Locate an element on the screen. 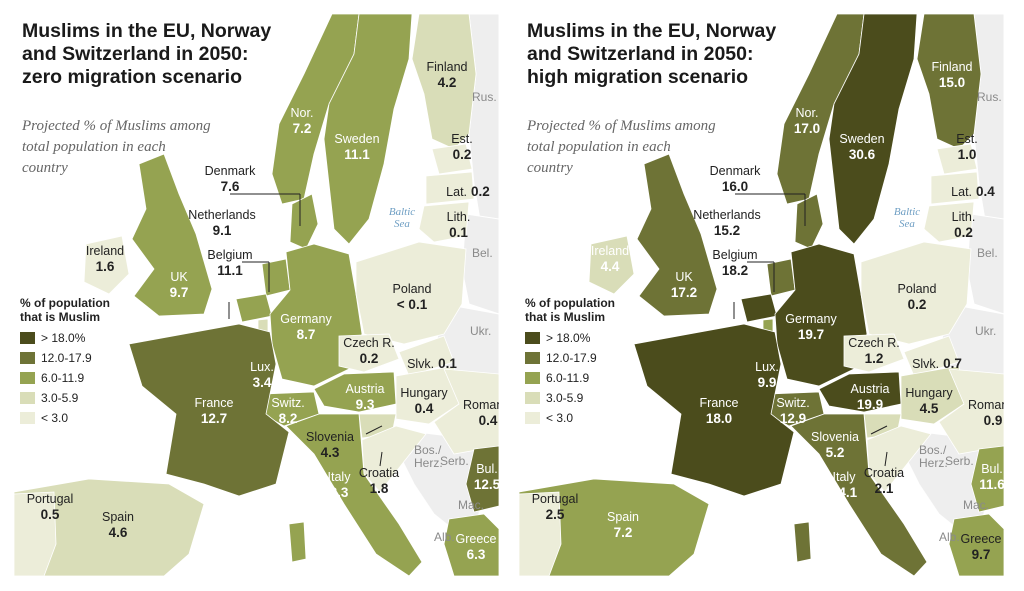  label-czech: Czech R. 0.2 is located at coordinates (369, 351).